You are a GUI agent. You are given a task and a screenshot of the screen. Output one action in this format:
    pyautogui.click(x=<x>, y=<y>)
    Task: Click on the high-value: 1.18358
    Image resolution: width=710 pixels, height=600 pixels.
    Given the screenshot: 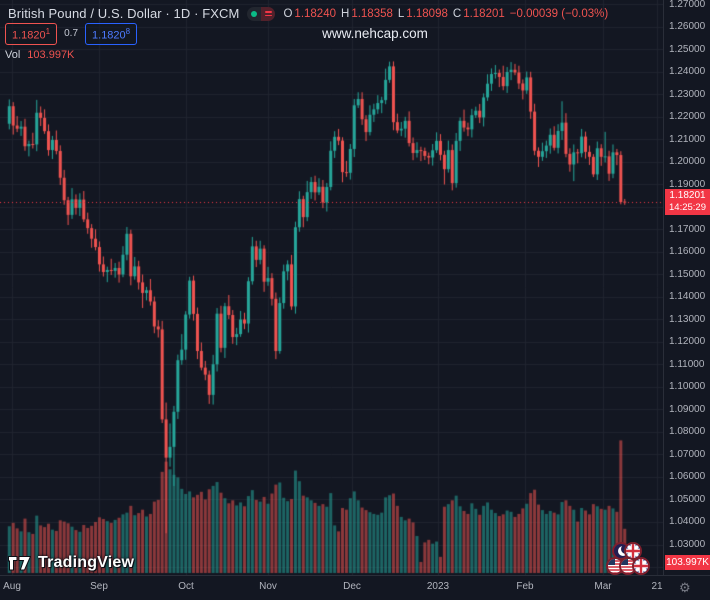 What is the action you would take?
    pyautogui.click(x=372, y=13)
    